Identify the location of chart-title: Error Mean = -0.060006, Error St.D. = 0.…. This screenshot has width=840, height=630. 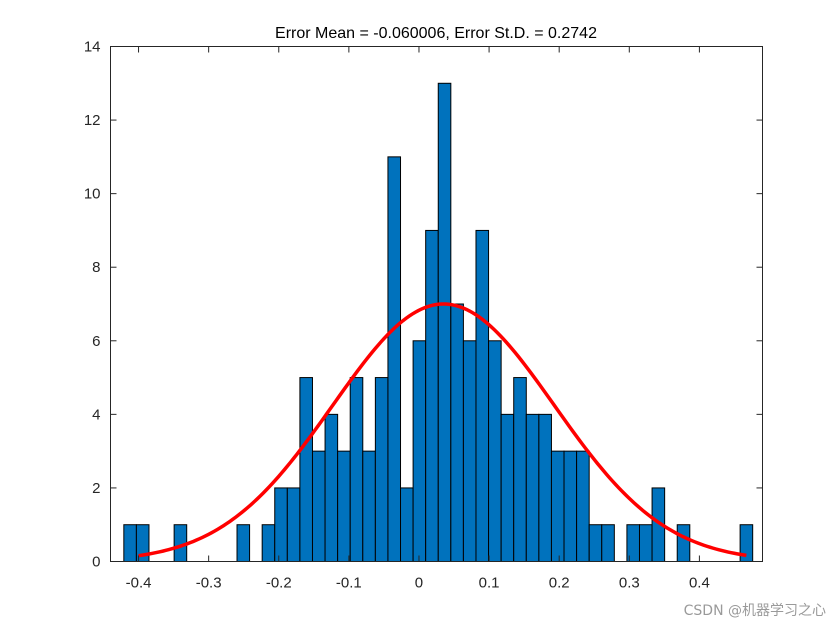
(436, 33).